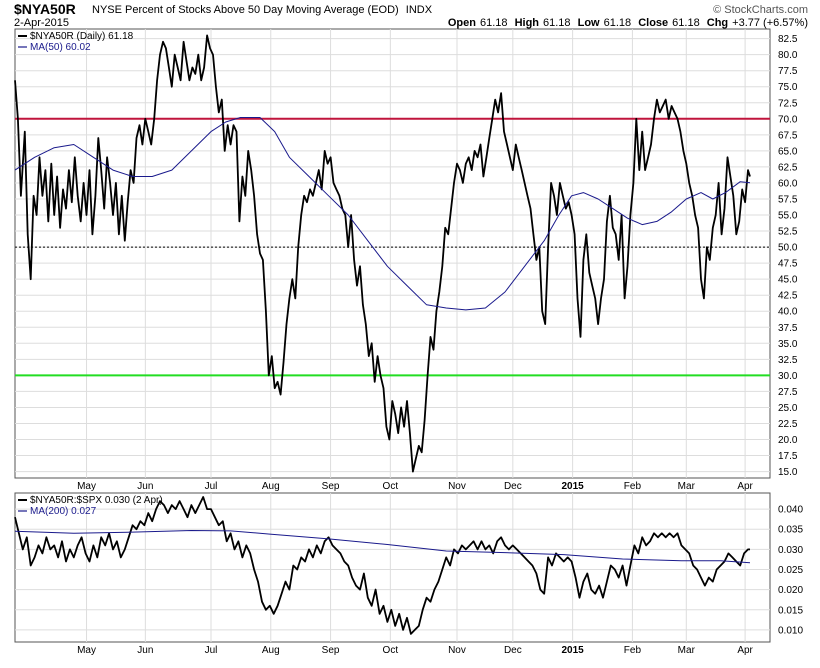  I want to click on main-legend-label: MA(50) 60.02, so click(60, 47).